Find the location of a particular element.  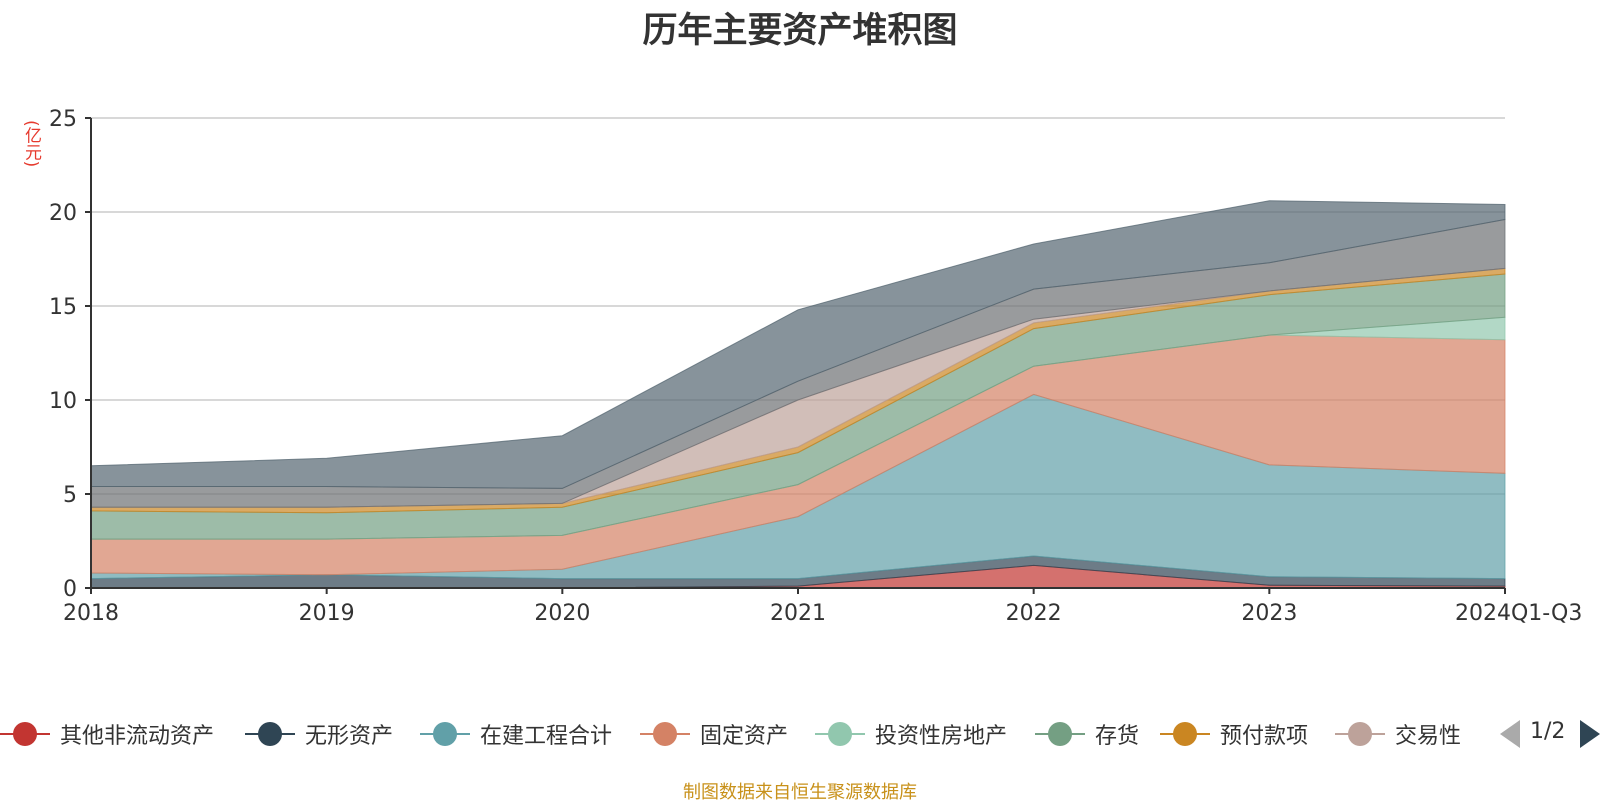

y-tick-label: 10 is located at coordinates (63, 401).